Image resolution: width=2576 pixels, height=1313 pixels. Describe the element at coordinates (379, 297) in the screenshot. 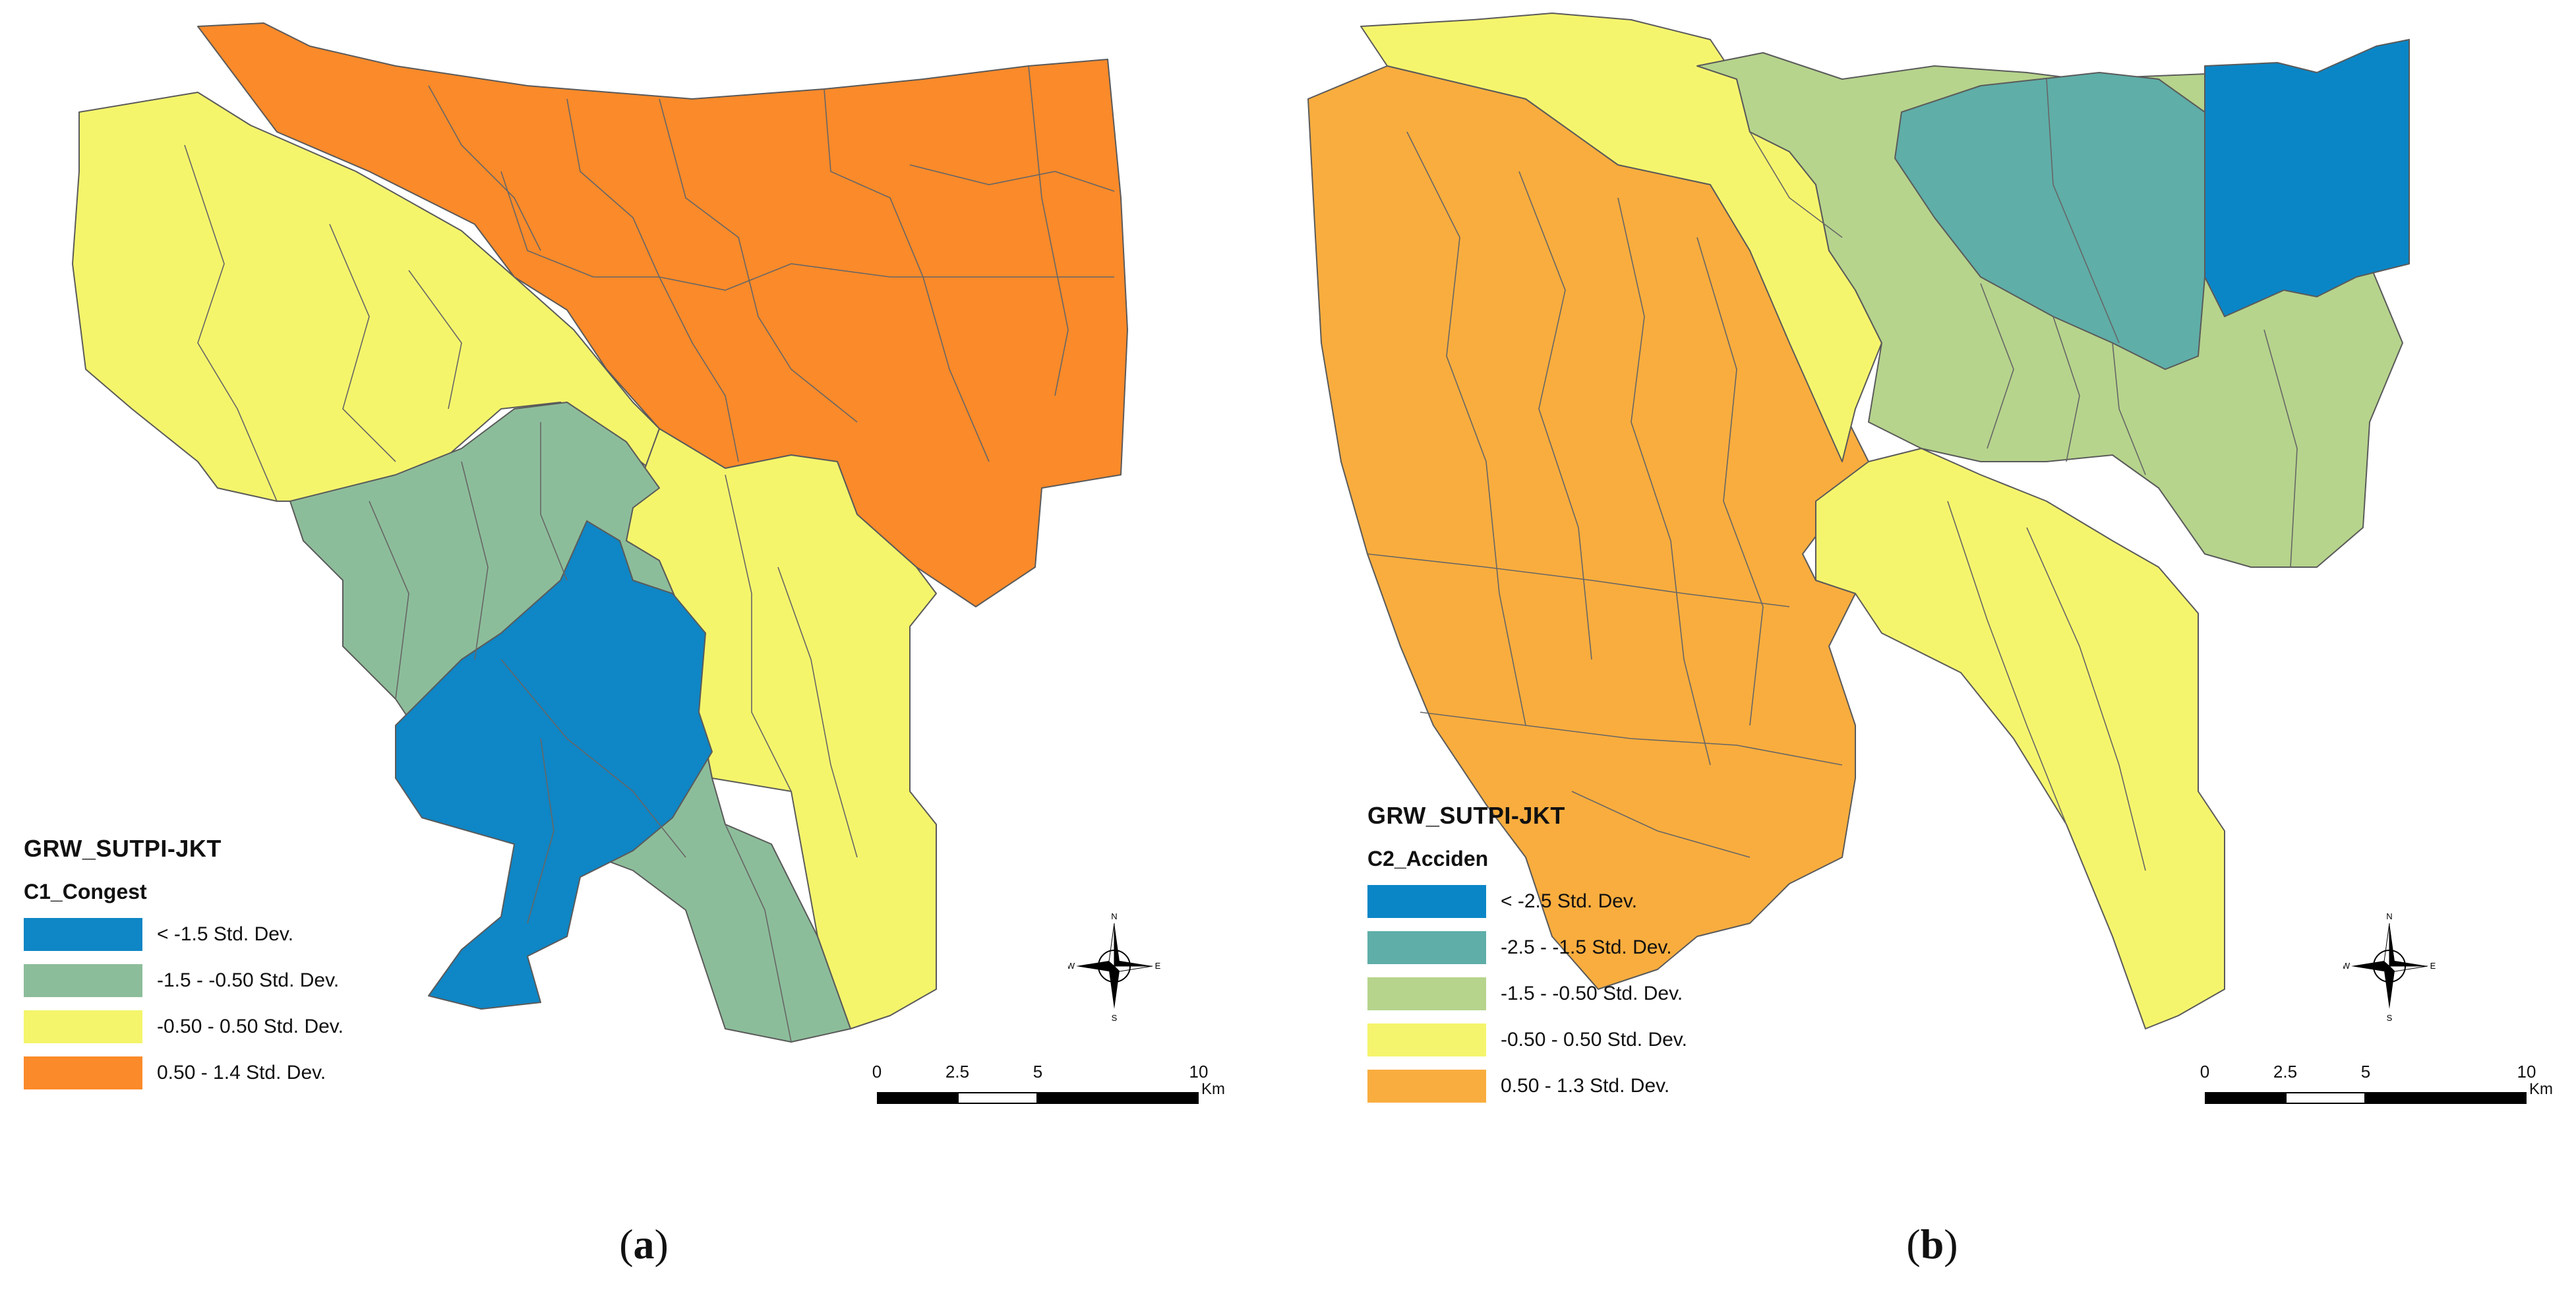

I see `region-north-west` at that location.